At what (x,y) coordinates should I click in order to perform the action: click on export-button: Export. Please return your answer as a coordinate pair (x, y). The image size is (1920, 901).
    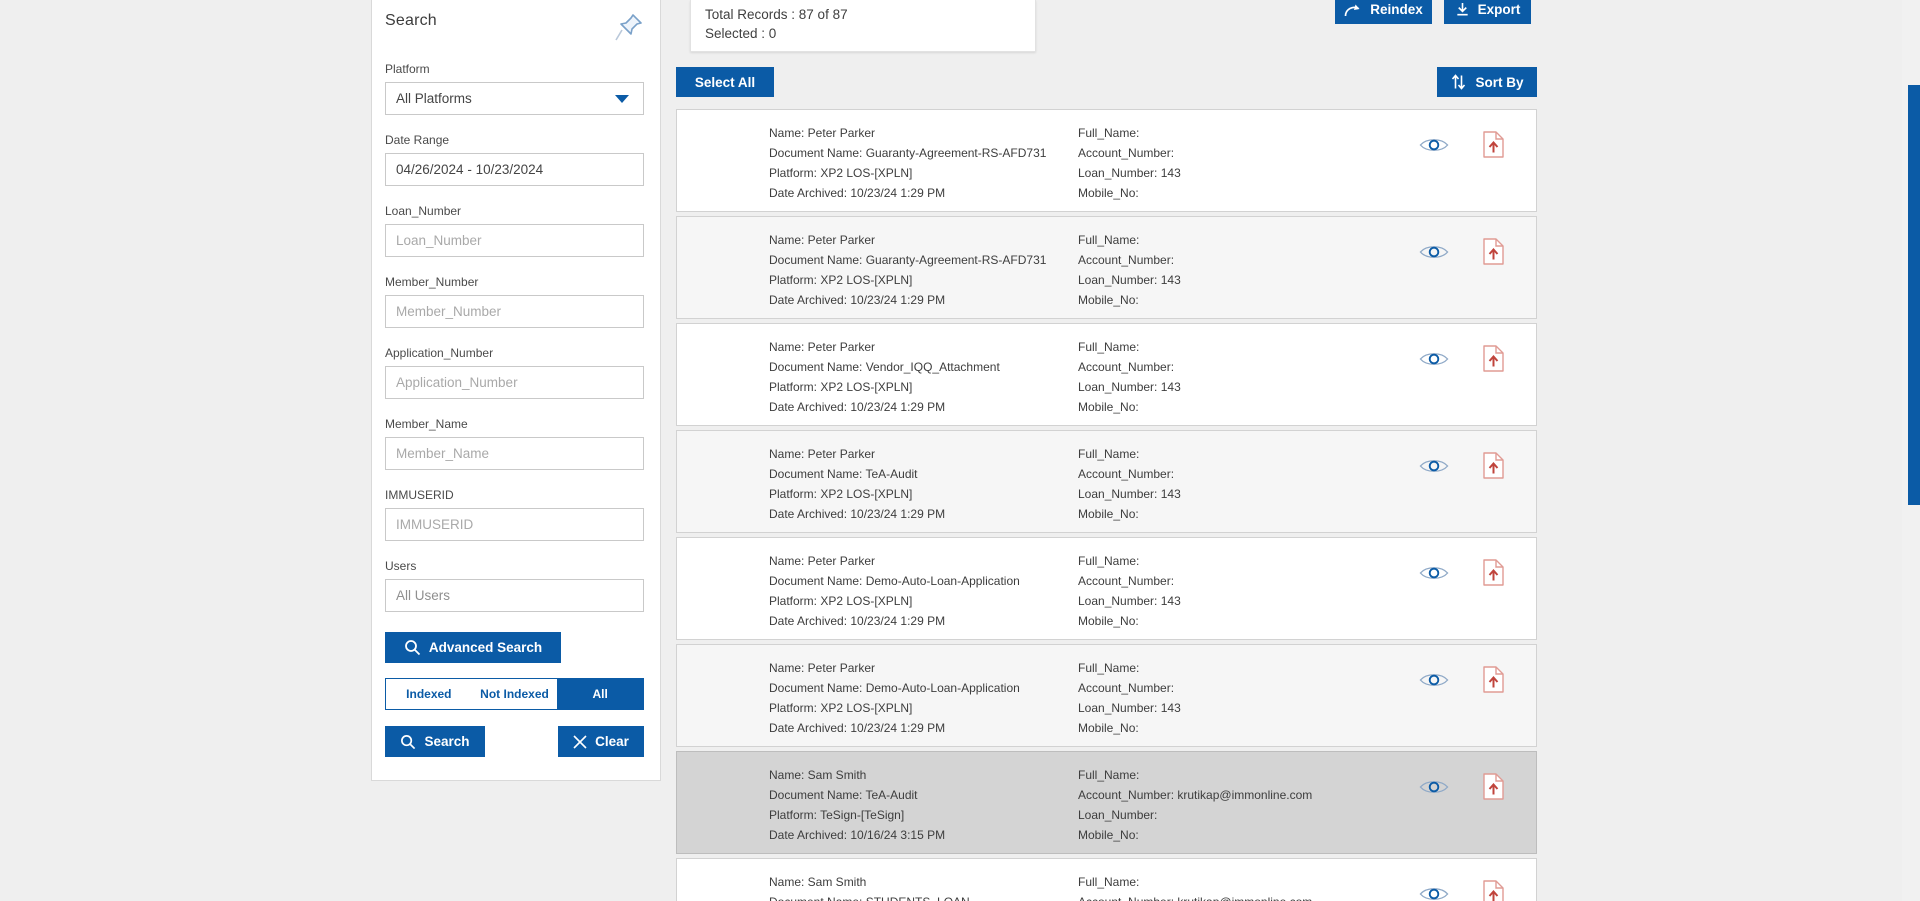
    Looking at the image, I should click on (1487, 12).